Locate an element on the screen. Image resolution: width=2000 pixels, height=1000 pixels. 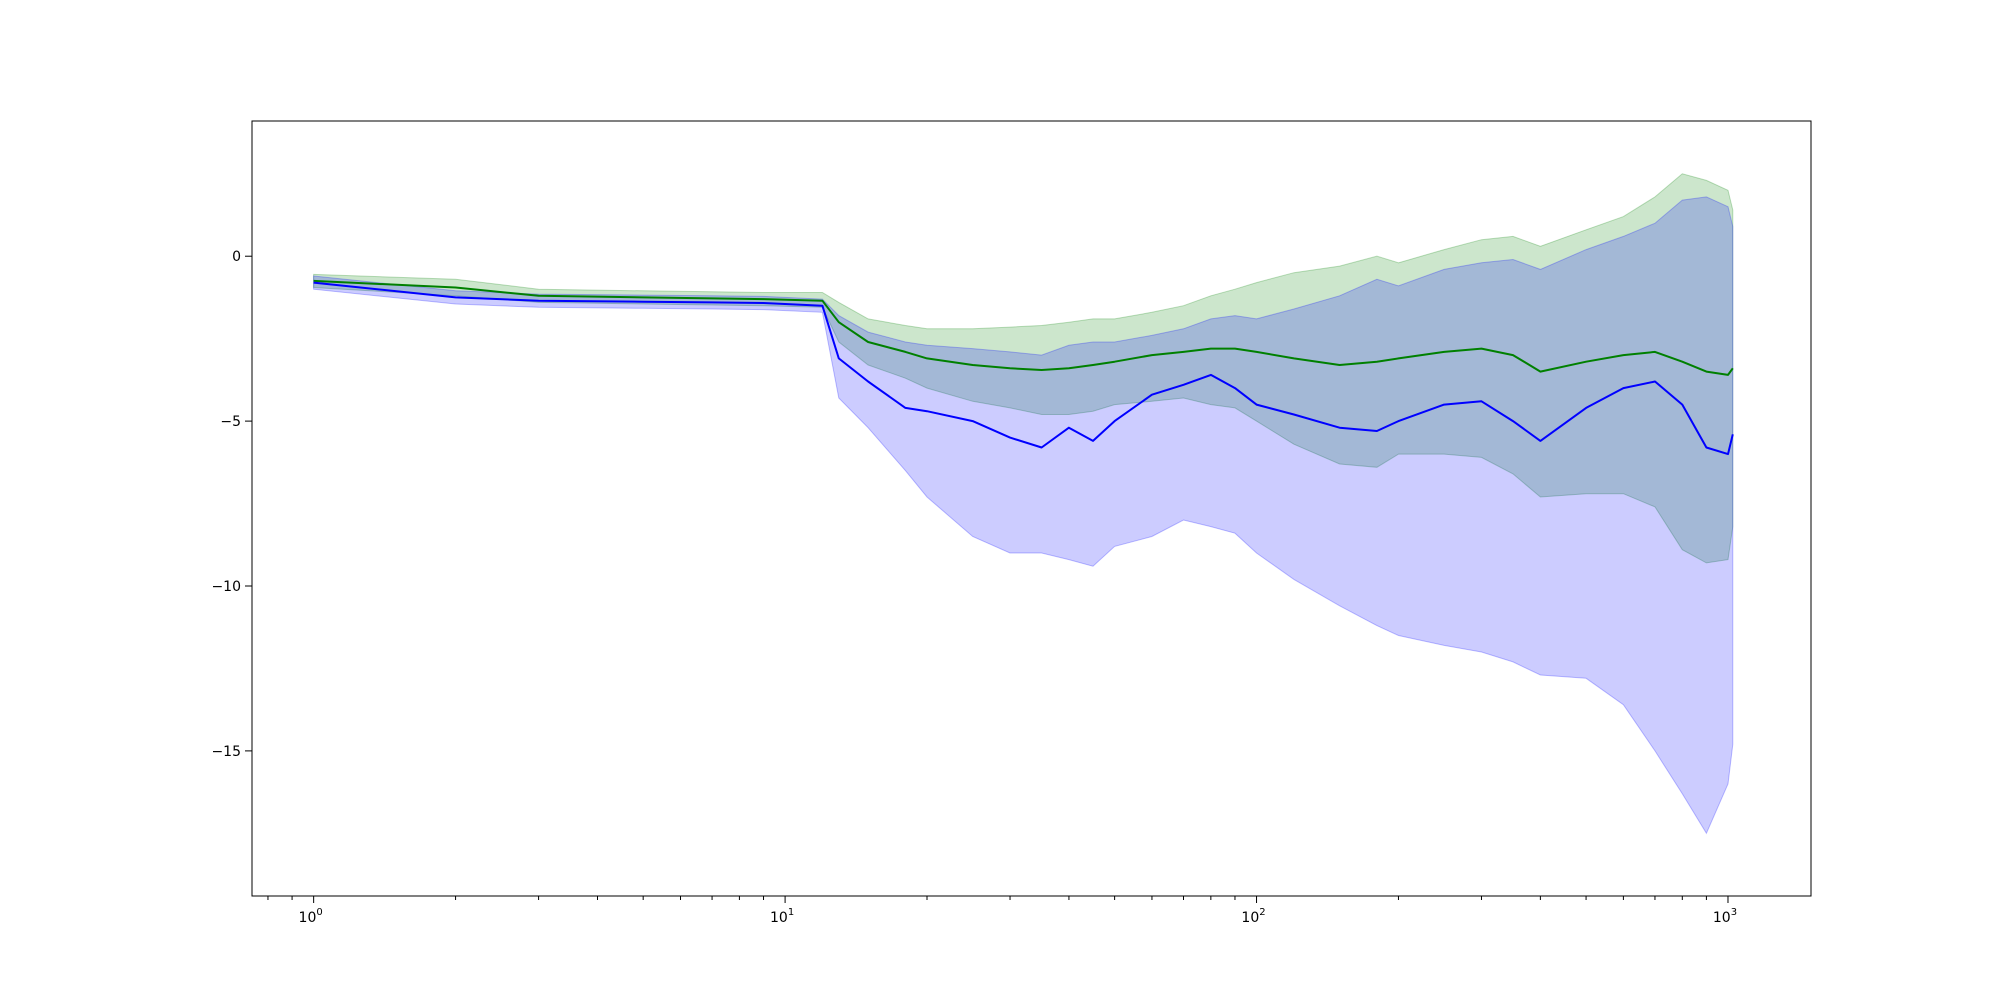
series-lines is located at coordinates (1023, 367).